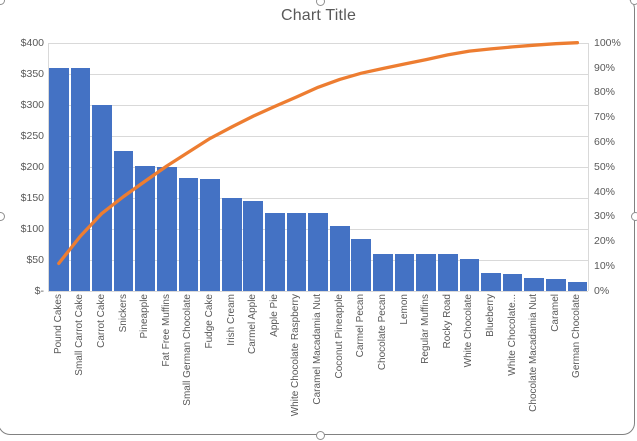  I want to click on percent-axis-label: 60%, so click(605, 141).